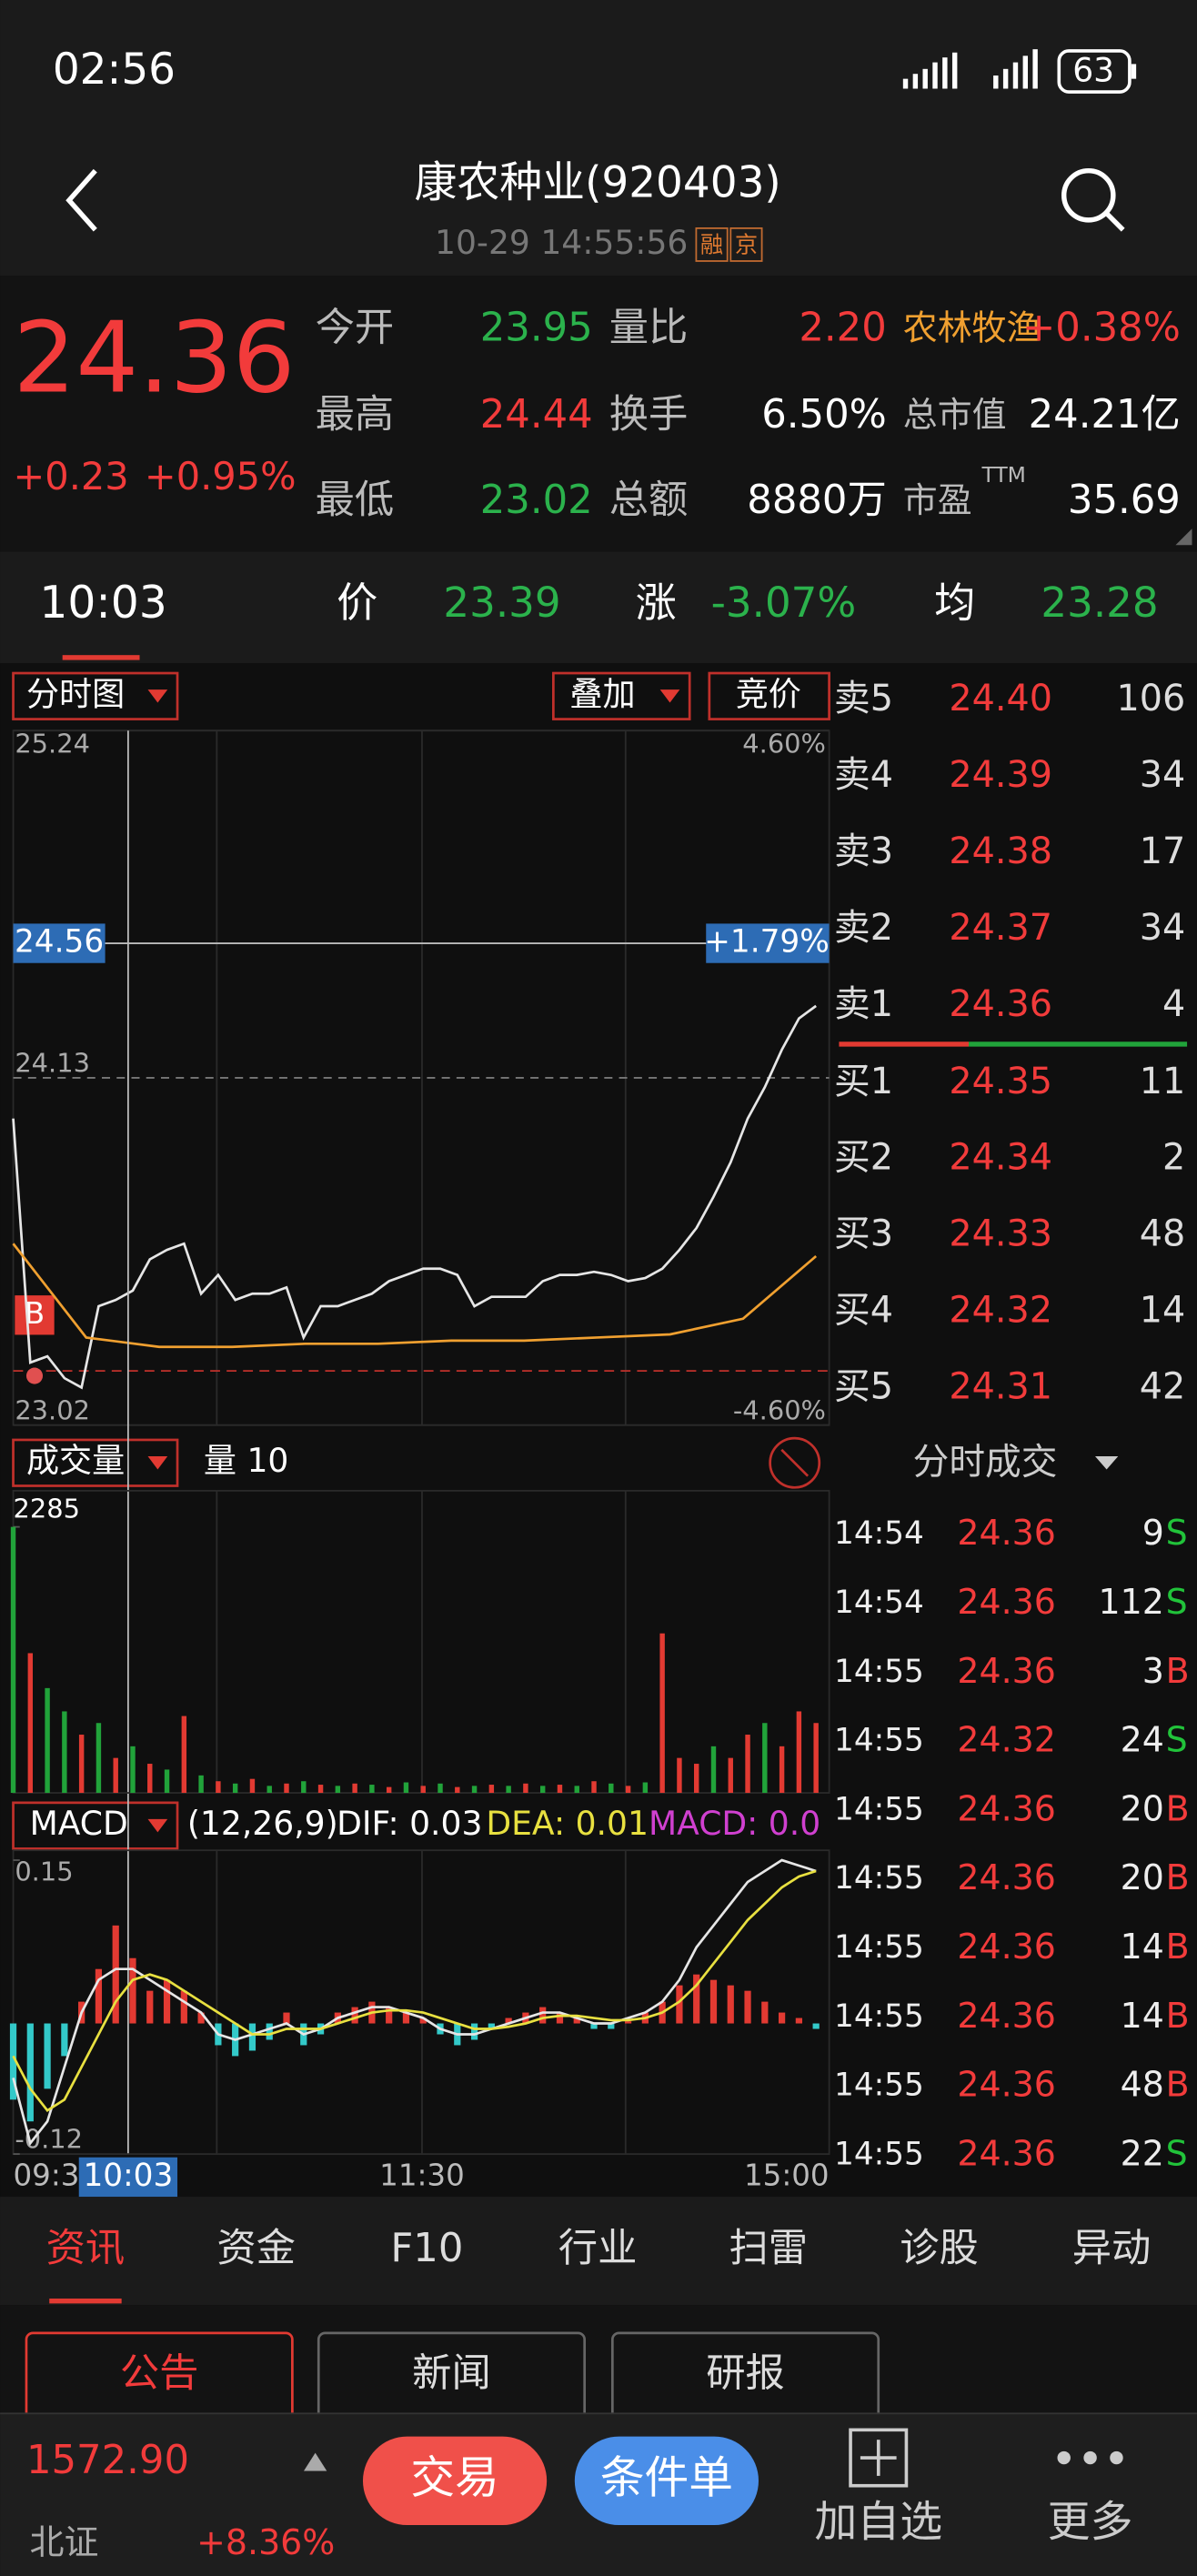  I want to click on price-change: +0.23, so click(71, 476).